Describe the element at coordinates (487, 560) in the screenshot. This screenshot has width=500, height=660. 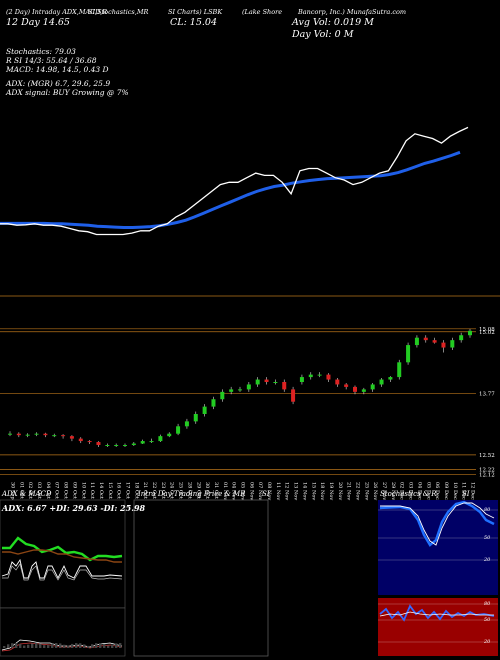
I see `stoch-tick-20: 20` at that location.